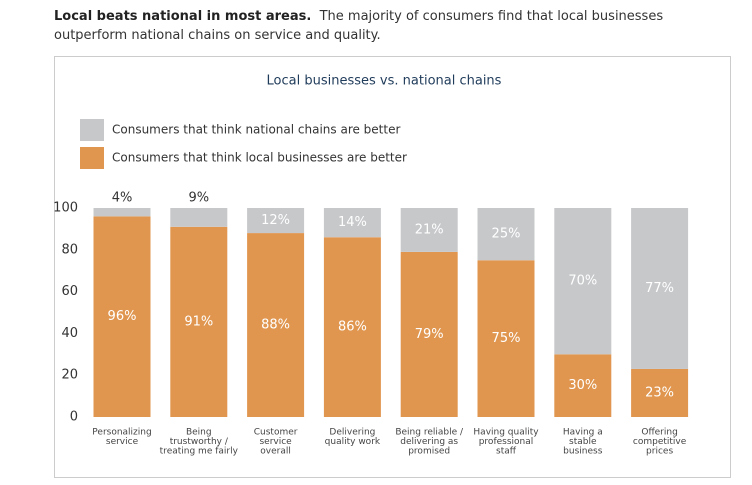 The image size is (752, 485). I want to click on x-tick-label: Having a, so click(583, 433).